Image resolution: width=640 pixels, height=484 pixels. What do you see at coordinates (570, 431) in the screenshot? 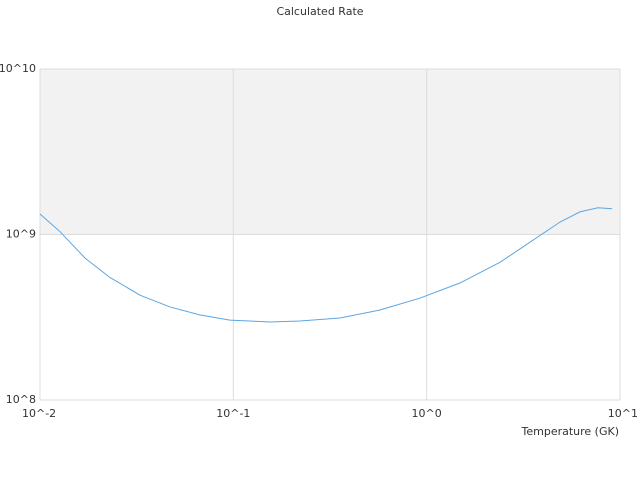
I see `x-axis-title: Temperature (GK)` at bounding box center [570, 431].